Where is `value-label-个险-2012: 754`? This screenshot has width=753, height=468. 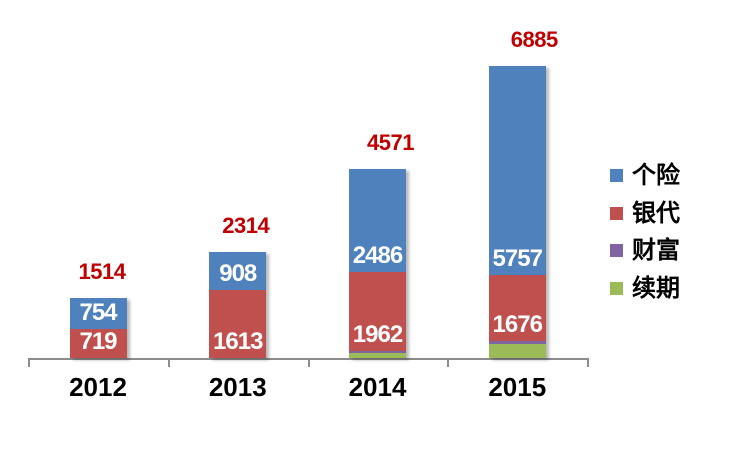
value-label-个险-2012: 754 is located at coordinates (98, 312).